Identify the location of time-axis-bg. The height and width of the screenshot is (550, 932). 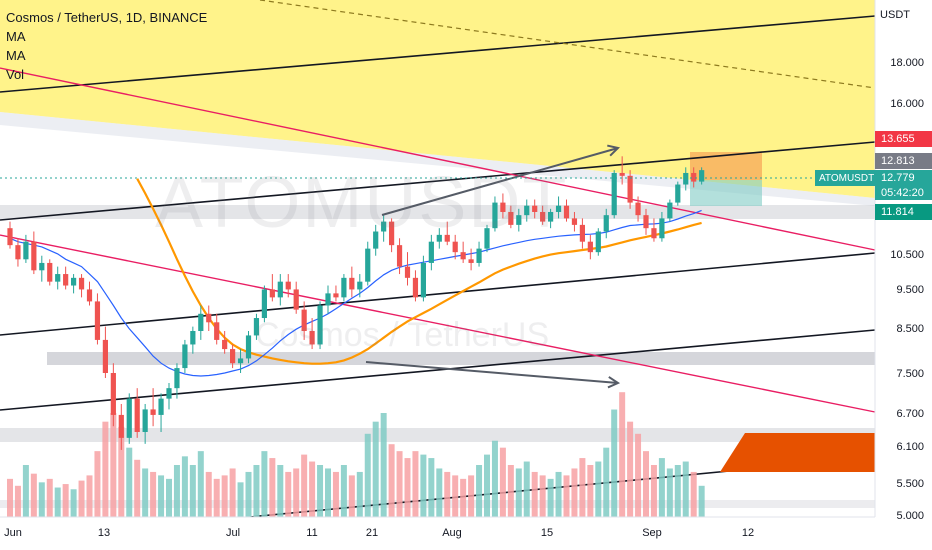
(466, 533).